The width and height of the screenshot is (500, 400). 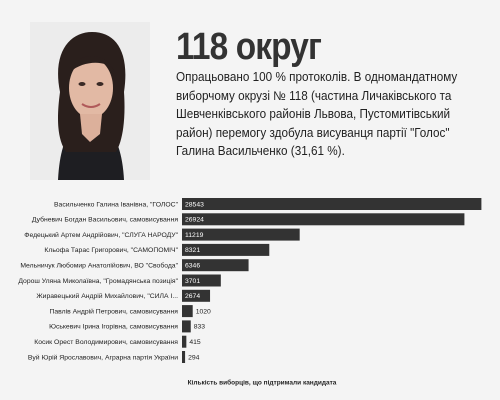 I want to click on value-label: 6346, so click(x=192, y=265).